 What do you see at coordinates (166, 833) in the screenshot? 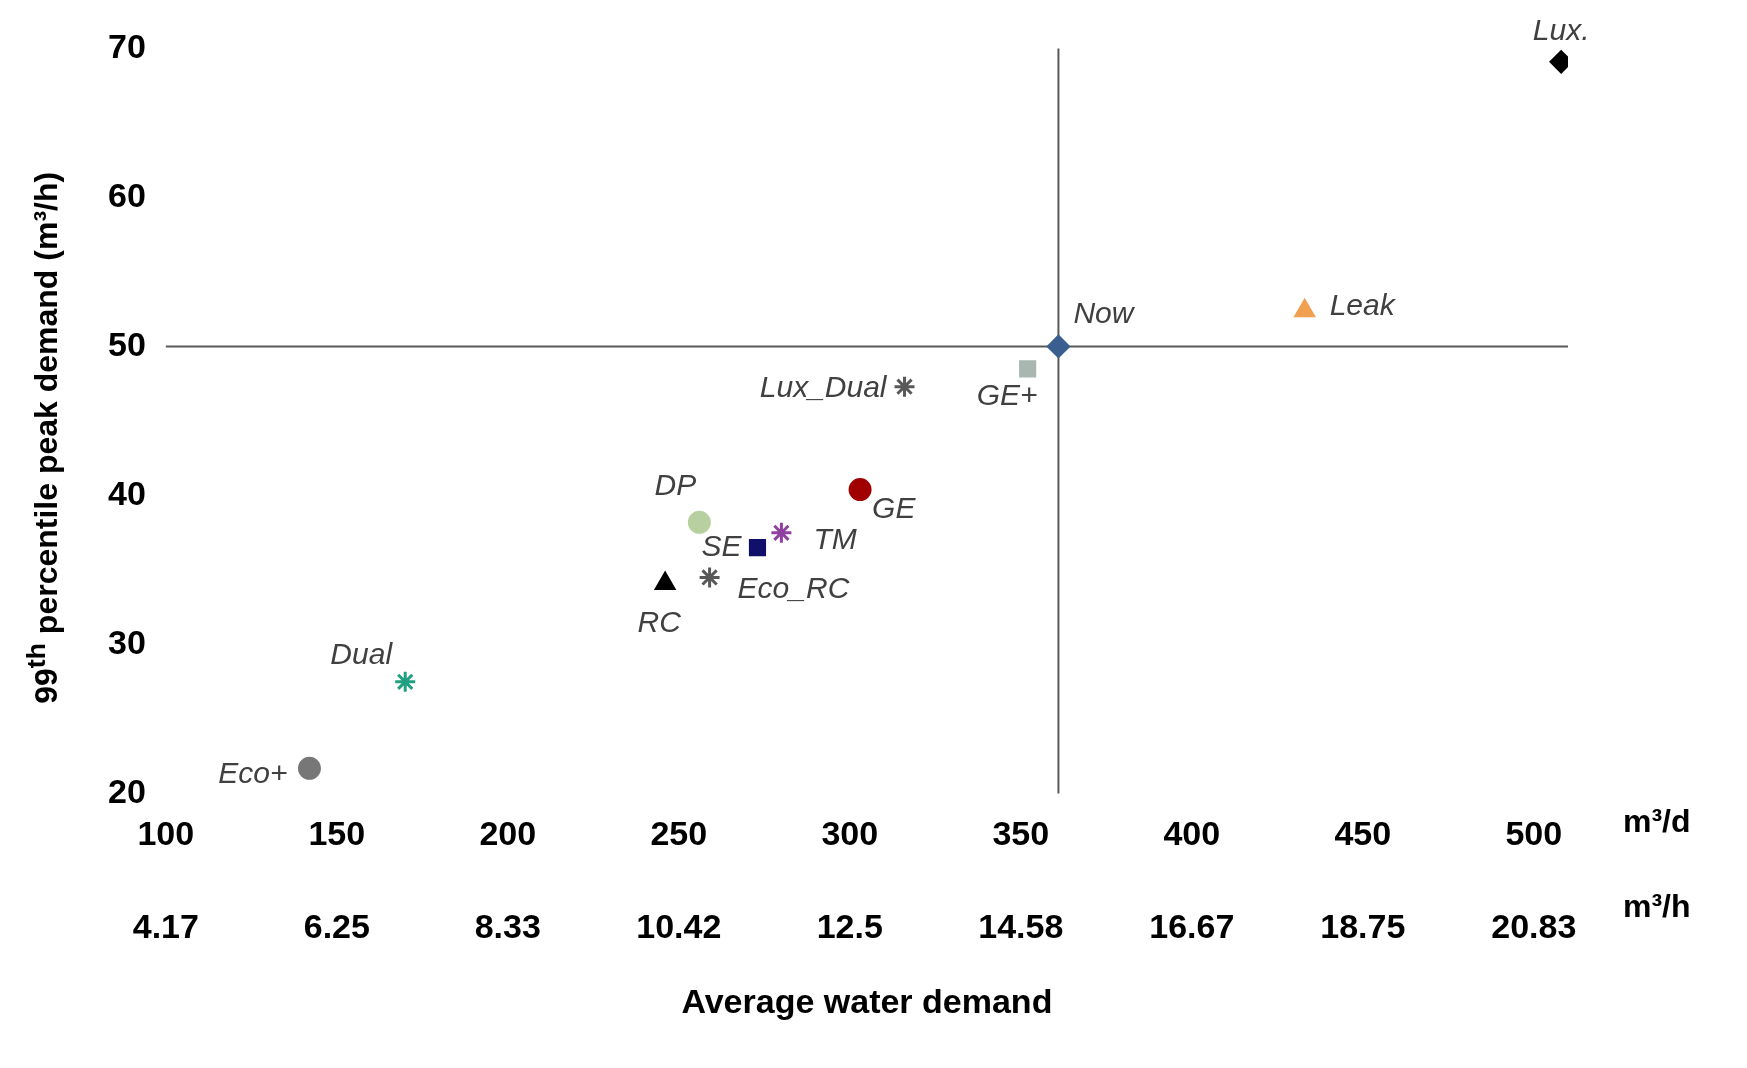
I see `x-tick-label: 100` at bounding box center [166, 833].